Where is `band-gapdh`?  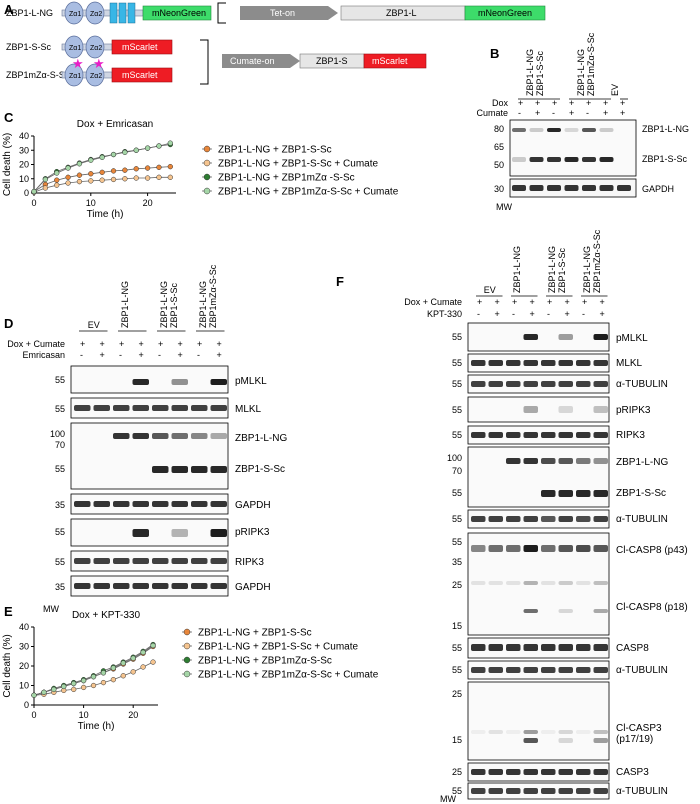 band-gapdh is located at coordinates (624, 188).